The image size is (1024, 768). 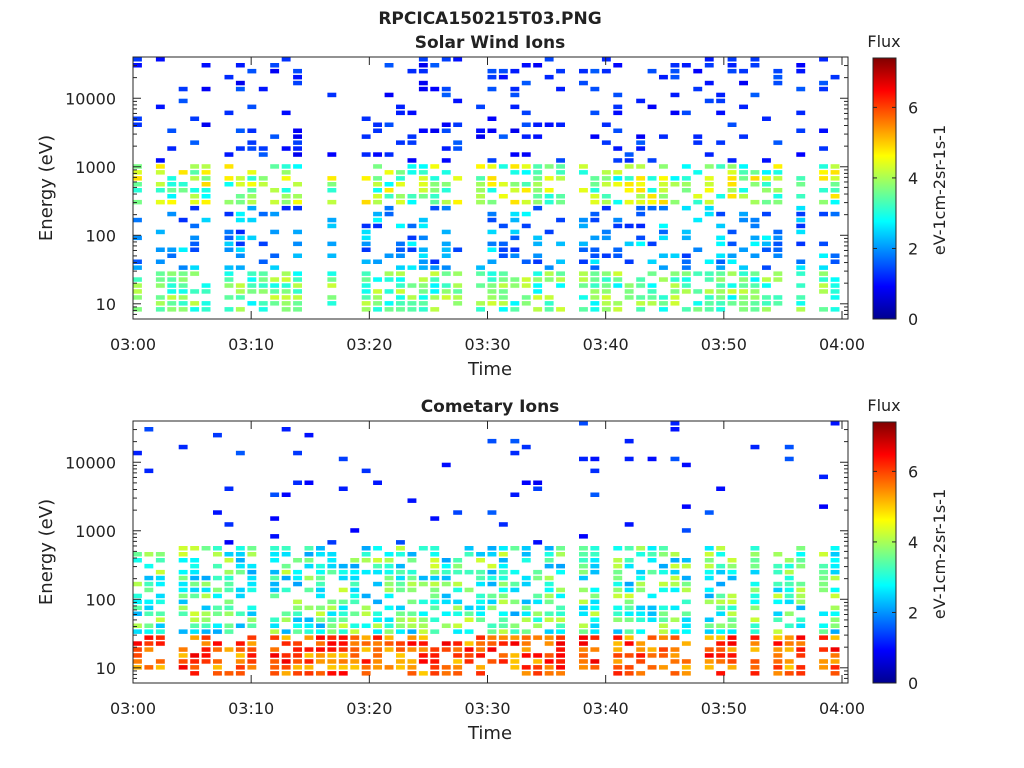 What do you see at coordinates (489, 19) in the screenshot?
I see `figure-title: RPCICA150215T03.PNG` at bounding box center [489, 19].